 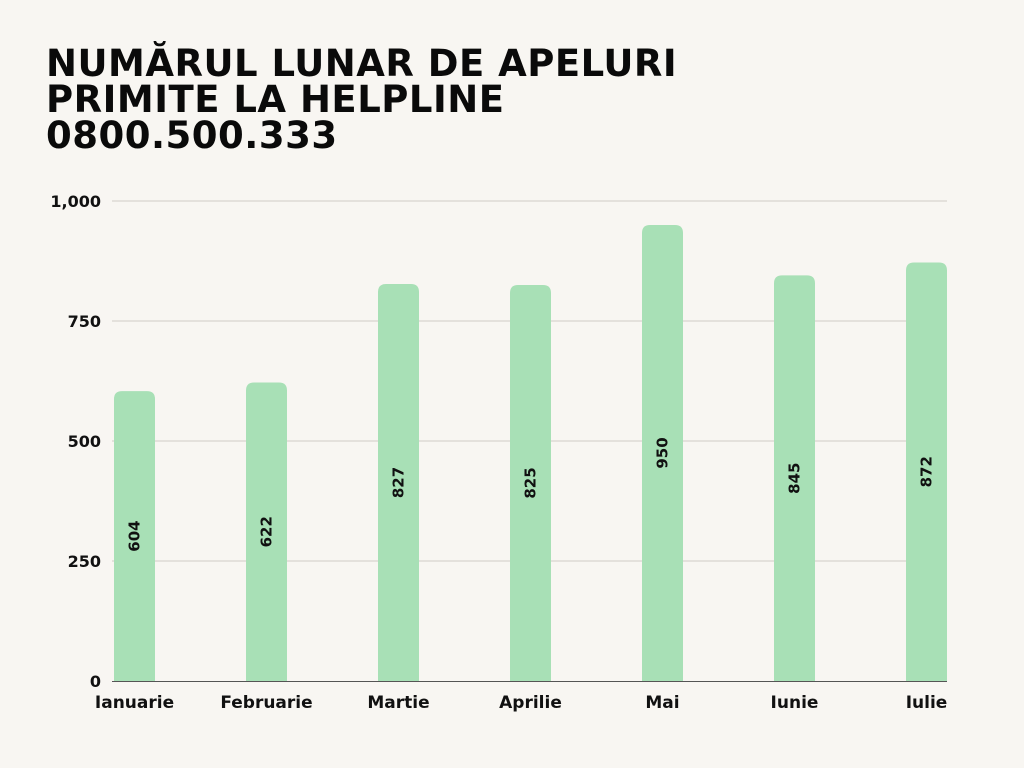 I want to click on data-label: 872, so click(x=927, y=471).